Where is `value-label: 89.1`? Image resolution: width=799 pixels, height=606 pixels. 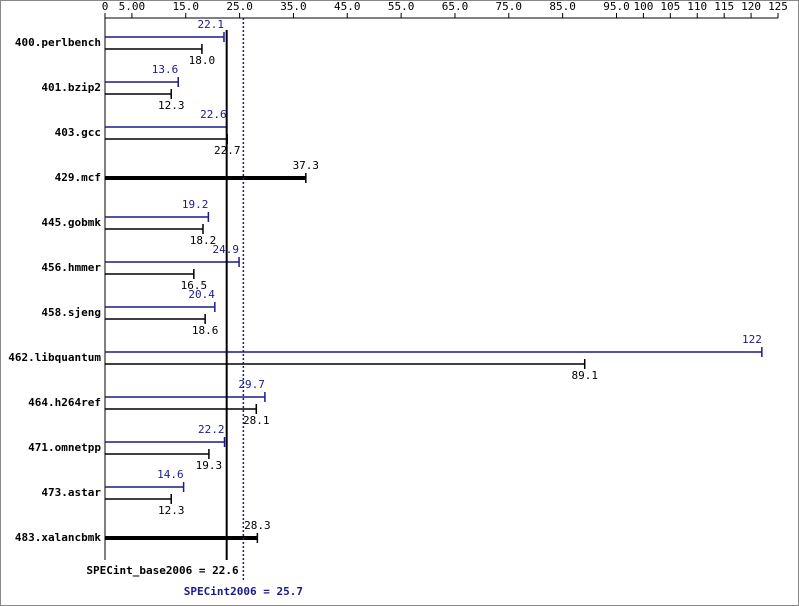 value-label: 89.1 is located at coordinates (584, 375).